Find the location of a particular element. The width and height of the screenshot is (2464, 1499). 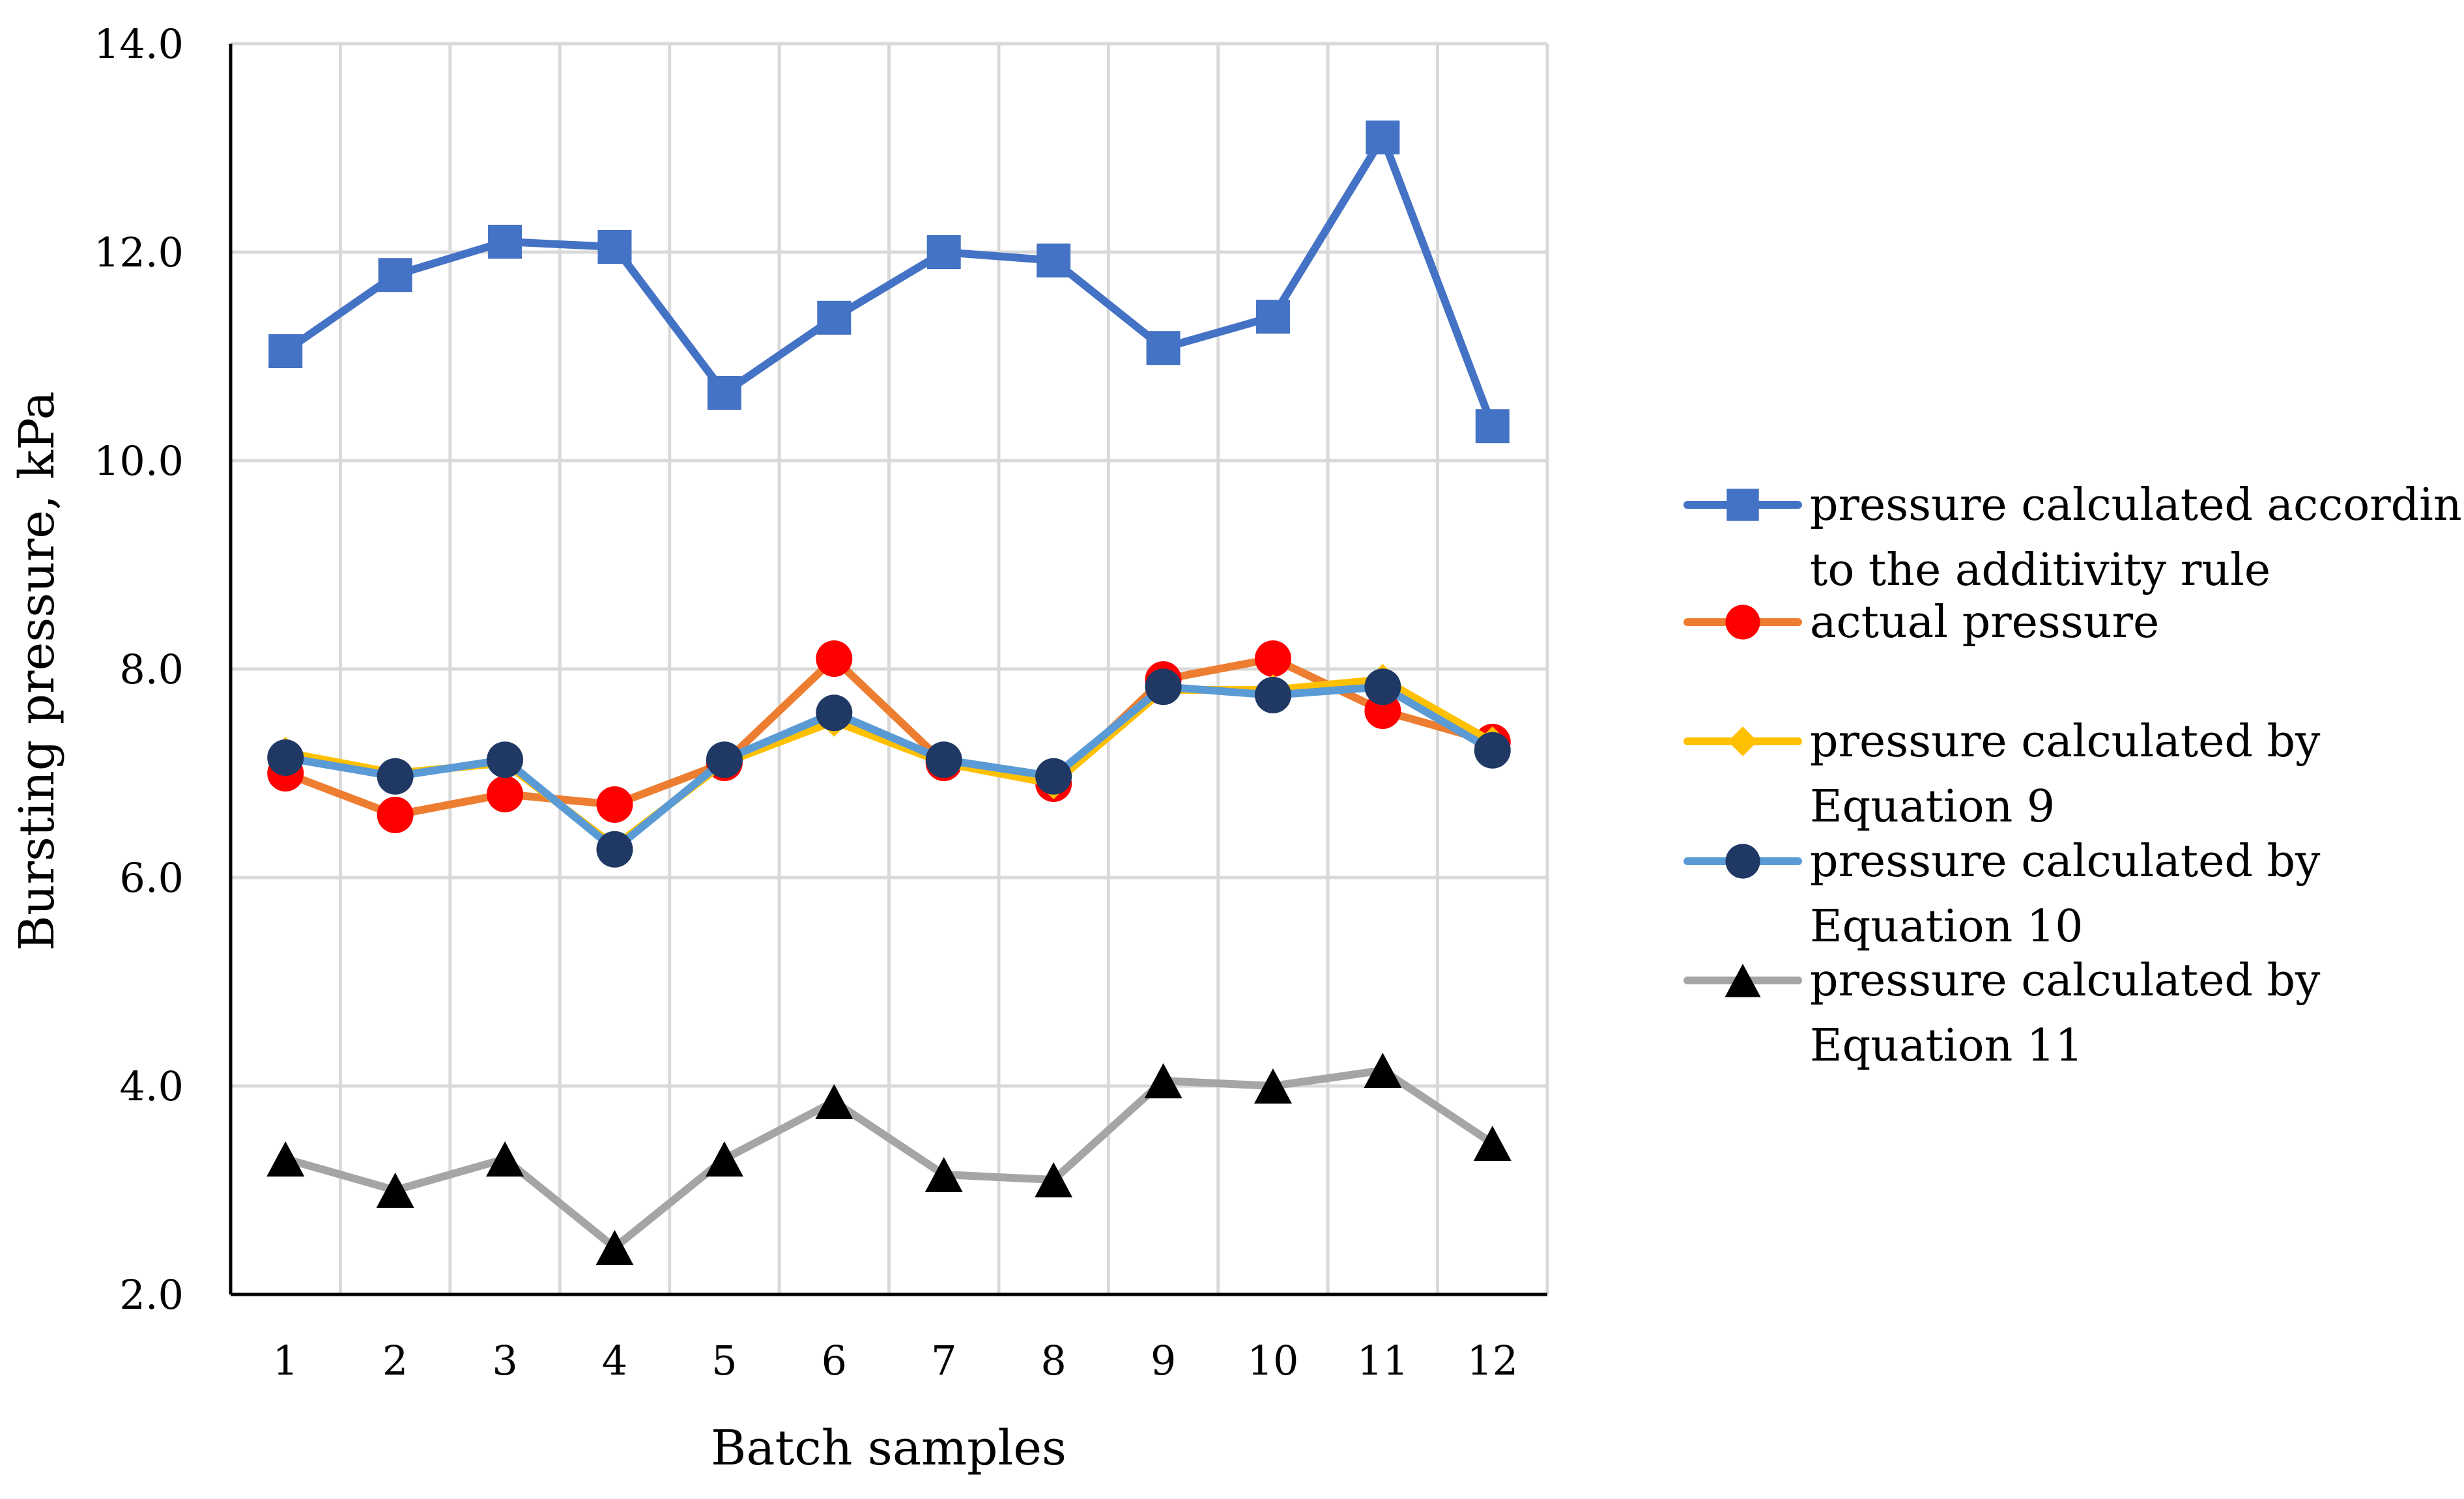

x-tick-label: 1 is located at coordinates (285, 1360).